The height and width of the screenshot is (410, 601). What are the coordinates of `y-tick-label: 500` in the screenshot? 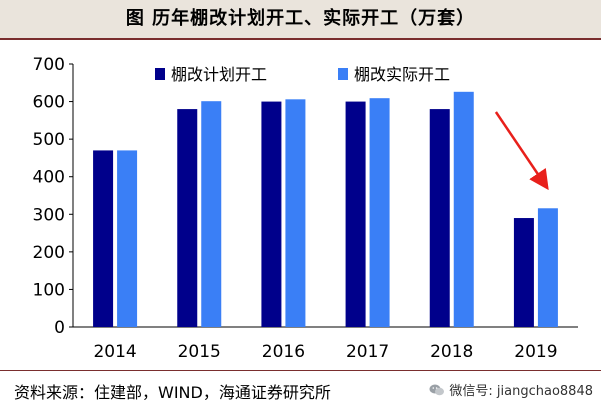 It's located at (49, 140).